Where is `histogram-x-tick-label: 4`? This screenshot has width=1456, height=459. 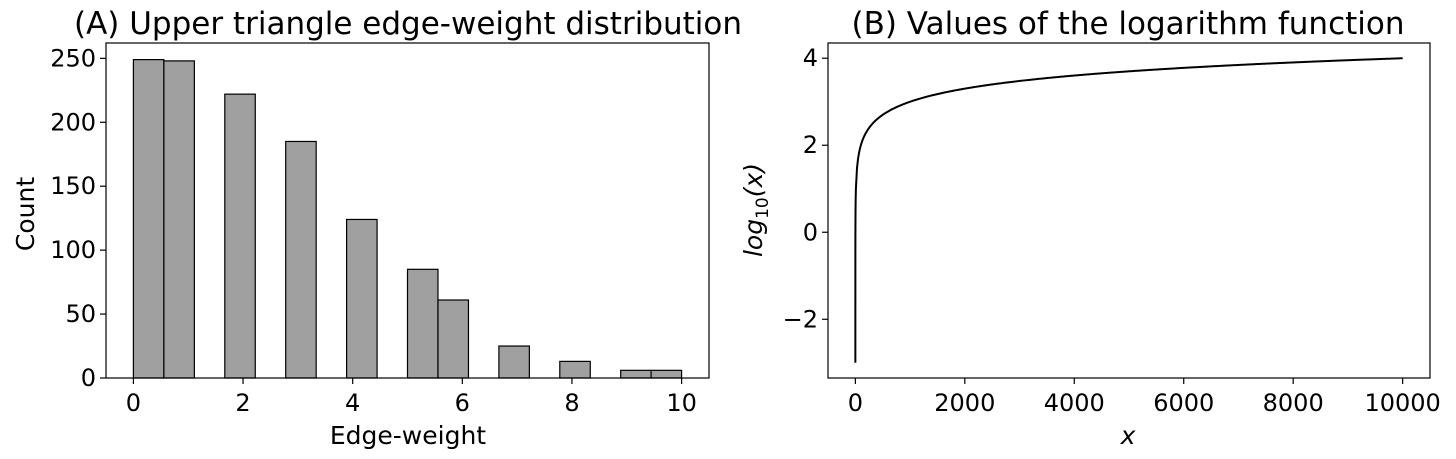 histogram-x-tick-label: 4 is located at coordinates (352, 403).